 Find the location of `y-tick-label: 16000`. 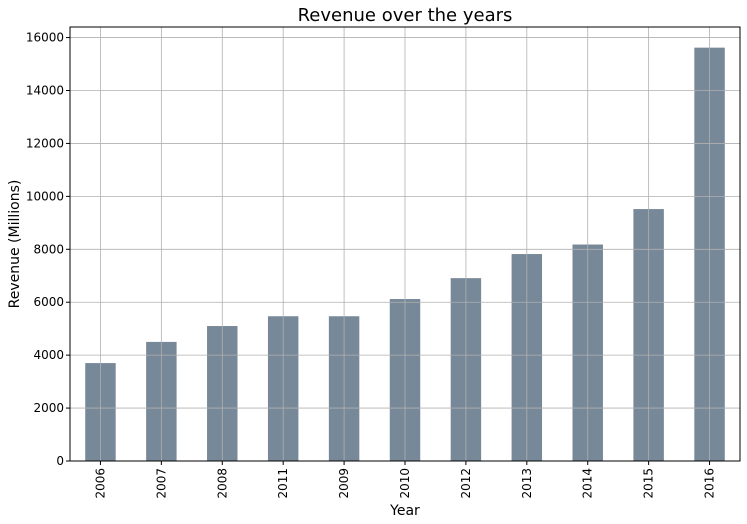

y-tick-label: 16000 is located at coordinates (45, 38).